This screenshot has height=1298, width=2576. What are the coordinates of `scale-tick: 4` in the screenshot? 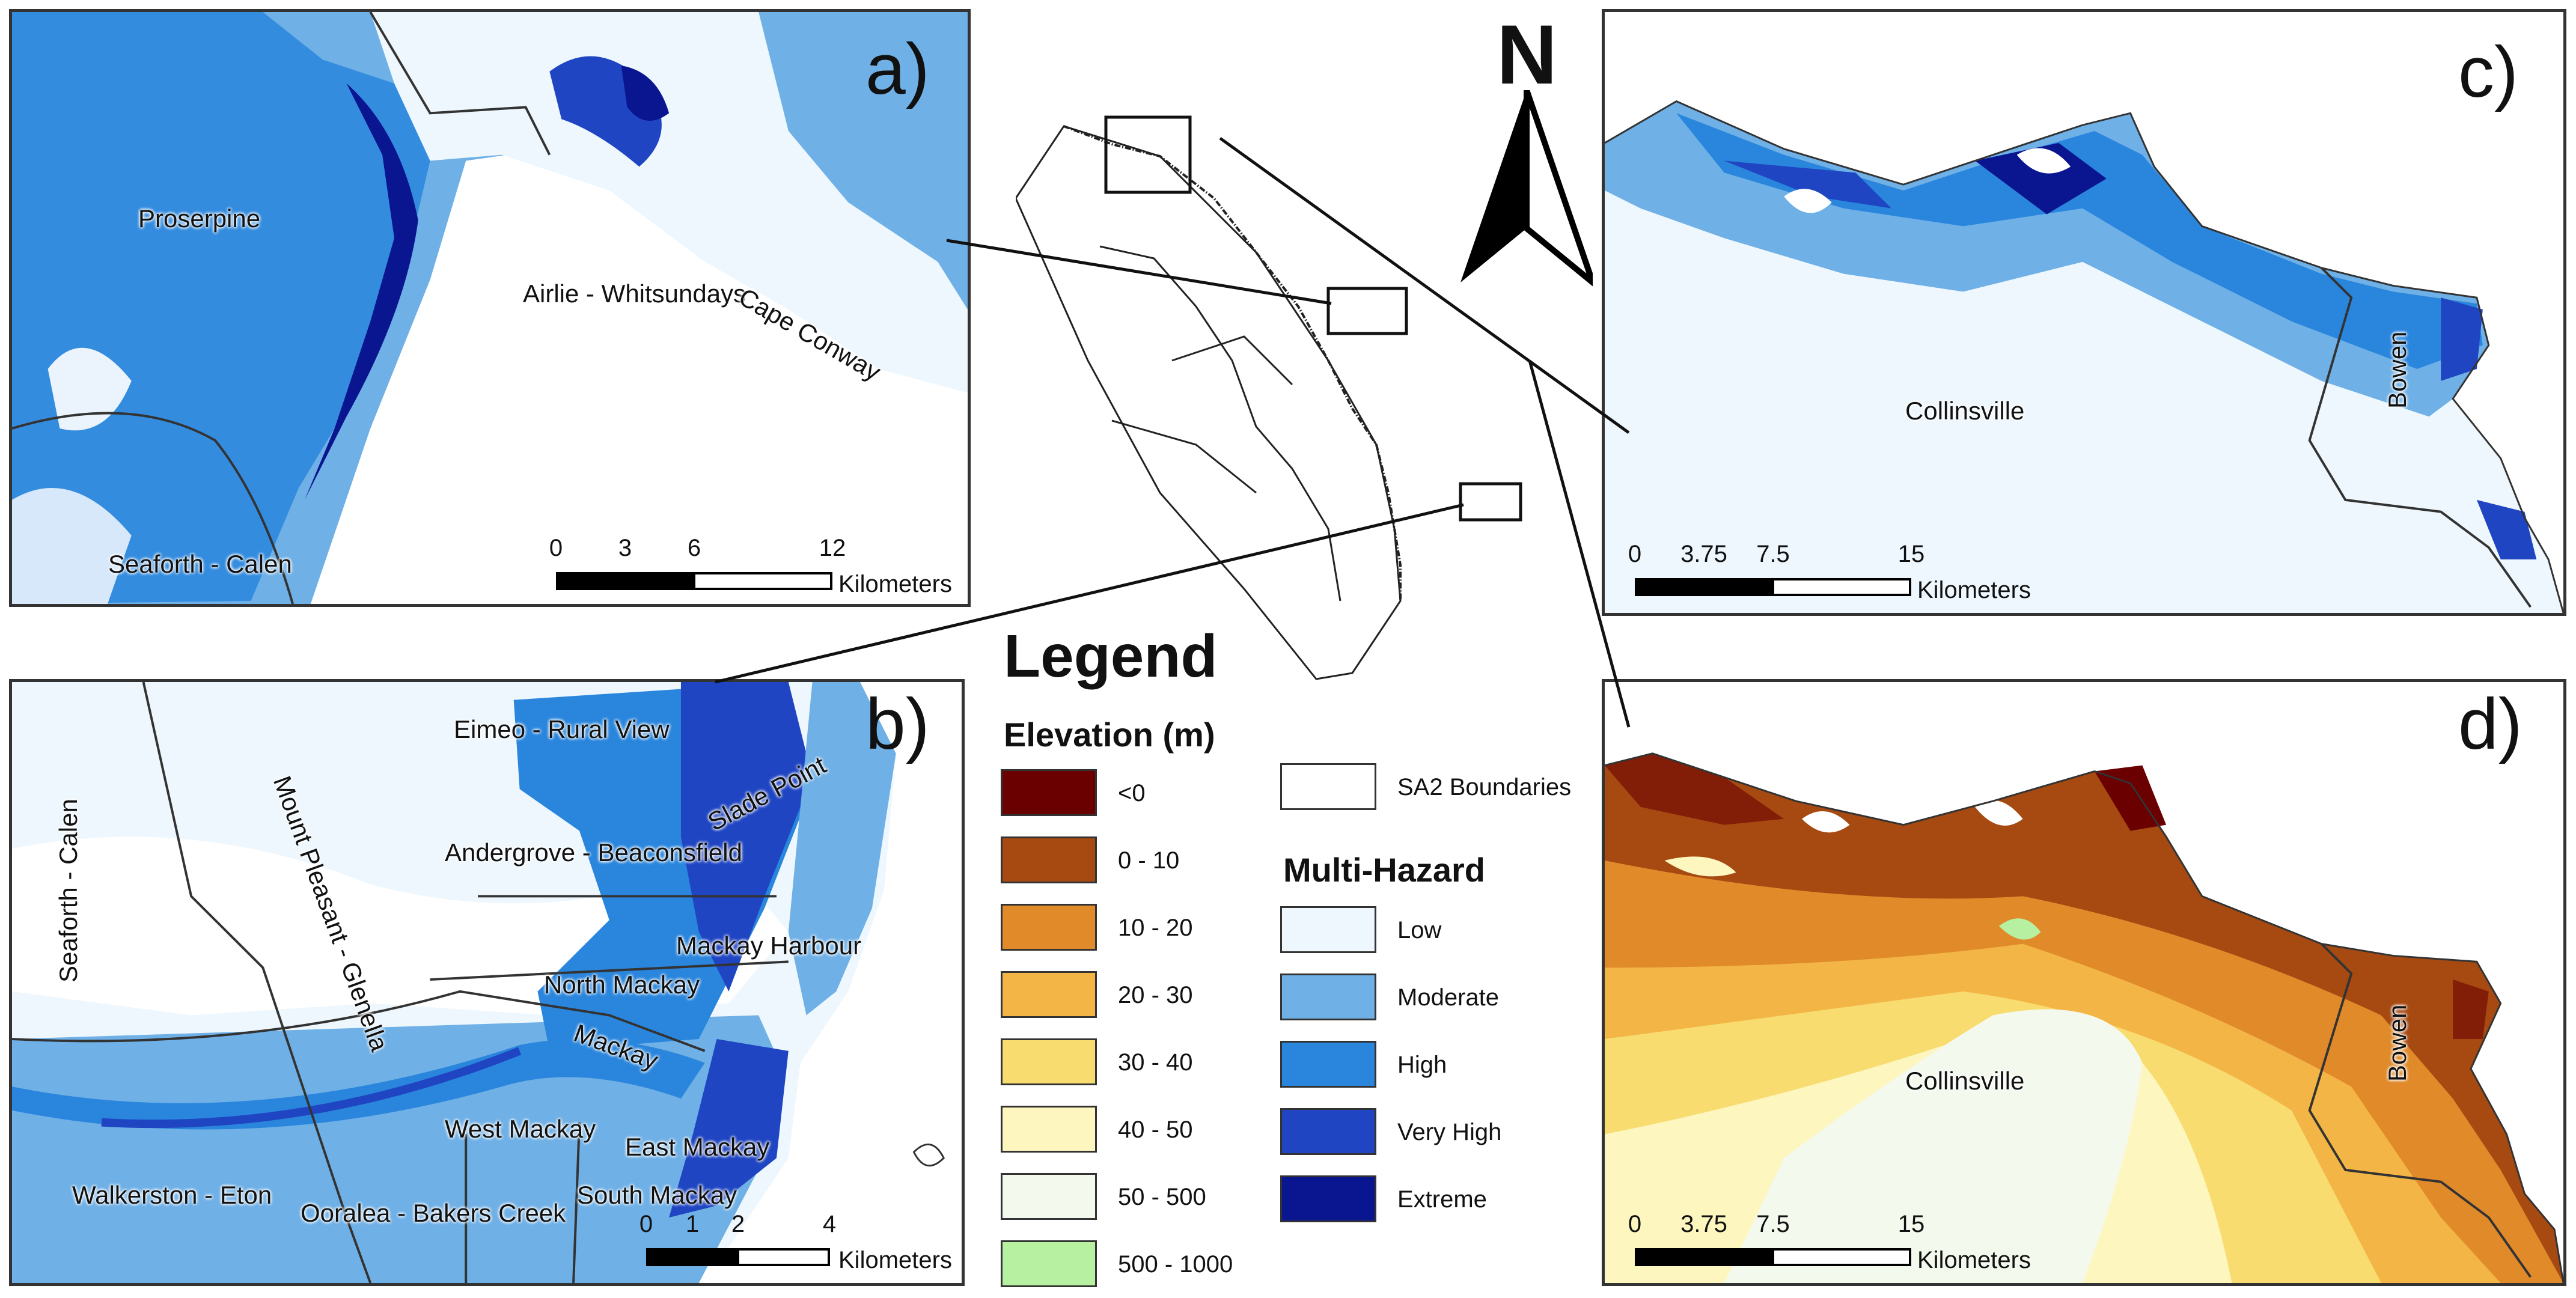 It's located at (829, 1224).